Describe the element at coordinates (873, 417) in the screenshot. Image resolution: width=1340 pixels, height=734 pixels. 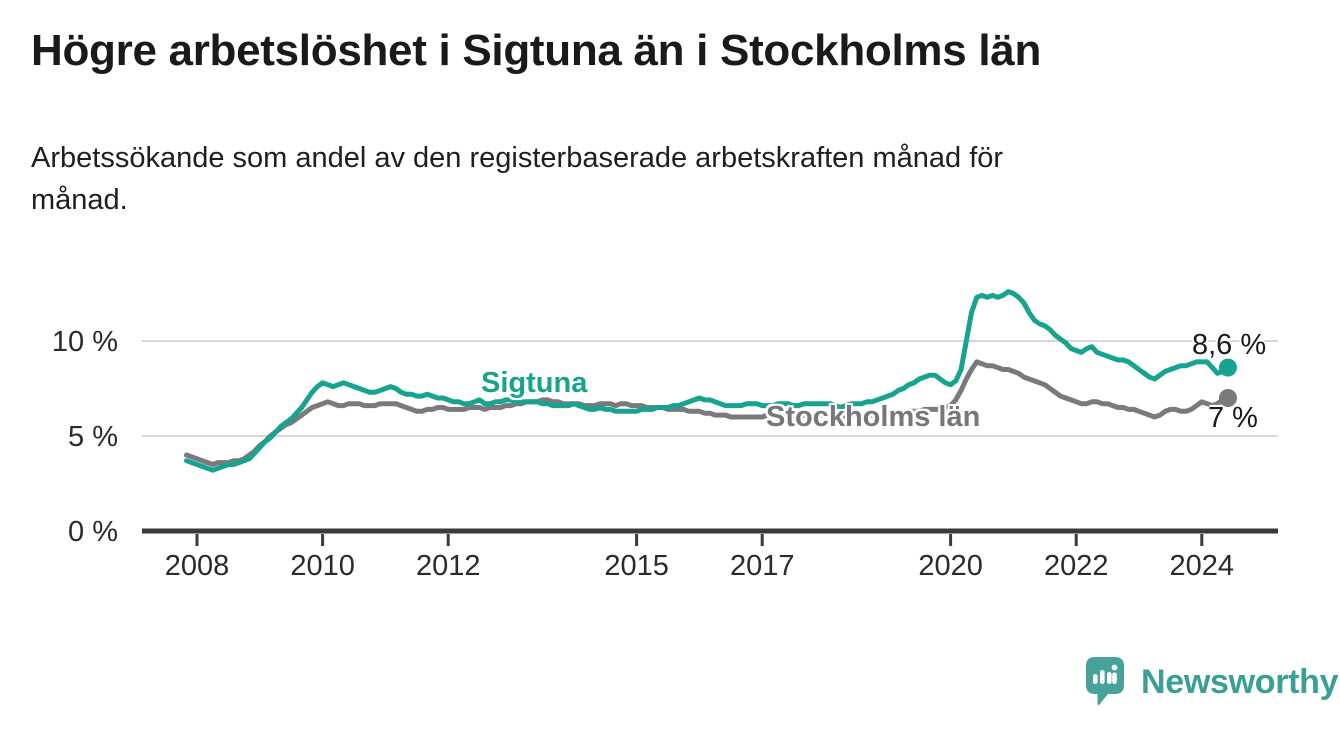
I see `series-label-stockholms-lan: Stockholms län` at that location.